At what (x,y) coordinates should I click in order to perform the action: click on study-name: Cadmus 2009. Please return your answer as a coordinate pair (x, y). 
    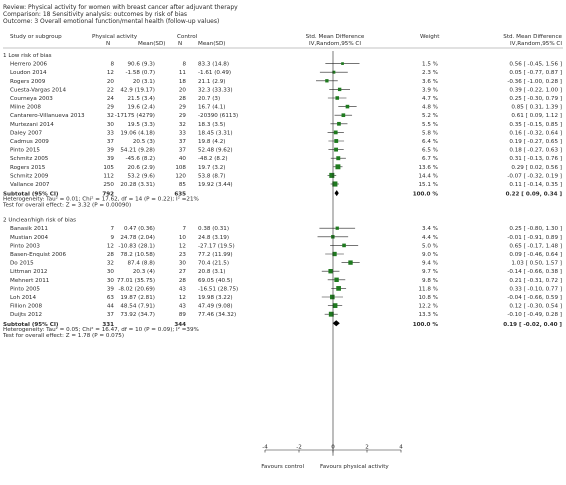
    Looking at the image, I should click on (29, 142).